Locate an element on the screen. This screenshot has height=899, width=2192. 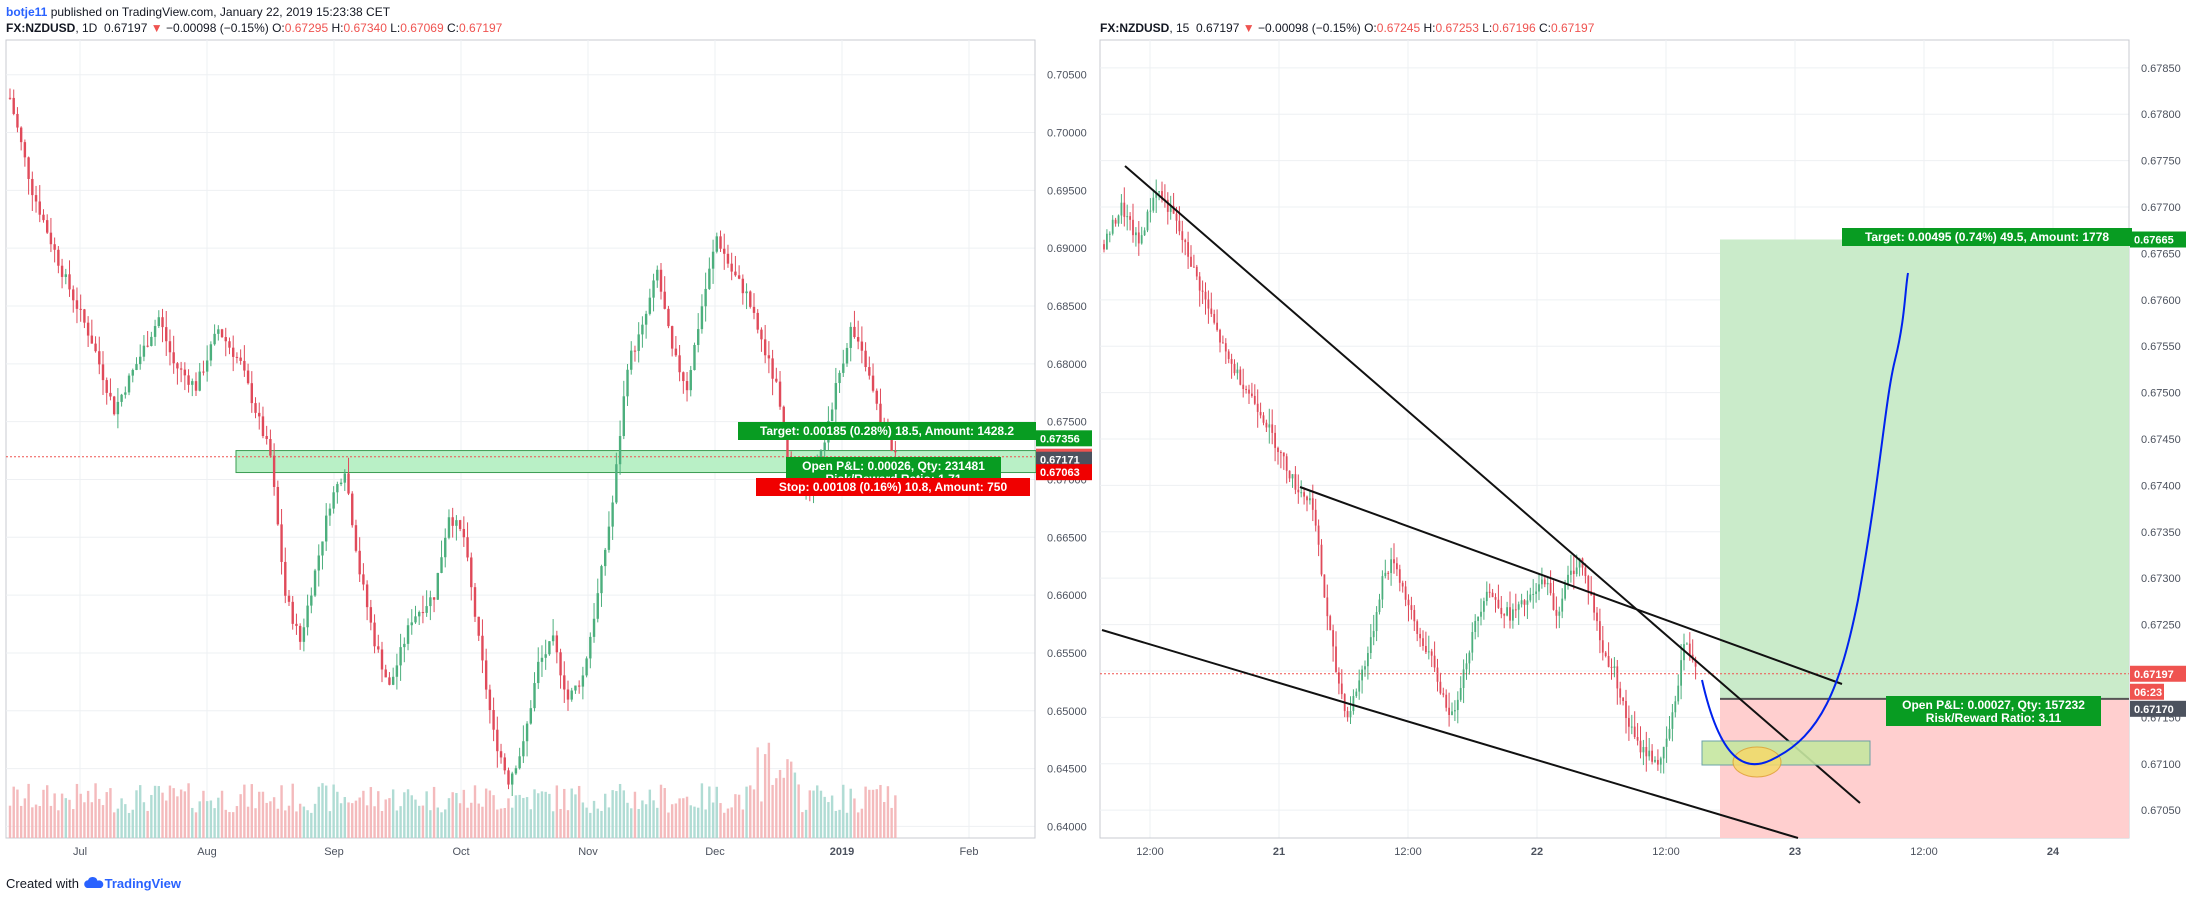
x-tick-label: 12:00 is located at coordinates (1150, 852).